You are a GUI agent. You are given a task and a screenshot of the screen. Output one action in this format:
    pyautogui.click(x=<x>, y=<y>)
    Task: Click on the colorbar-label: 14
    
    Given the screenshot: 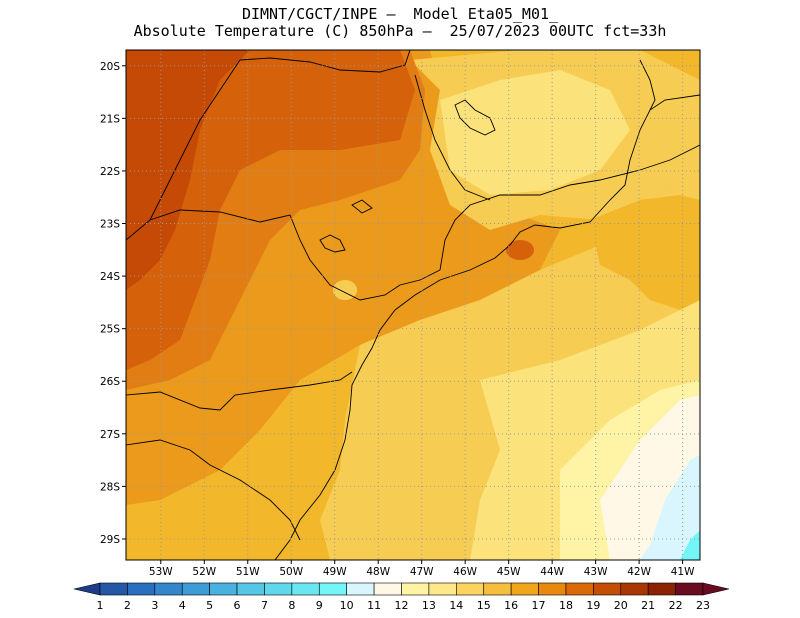 What is the action you would take?
    pyautogui.click(x=456, y=605)
    